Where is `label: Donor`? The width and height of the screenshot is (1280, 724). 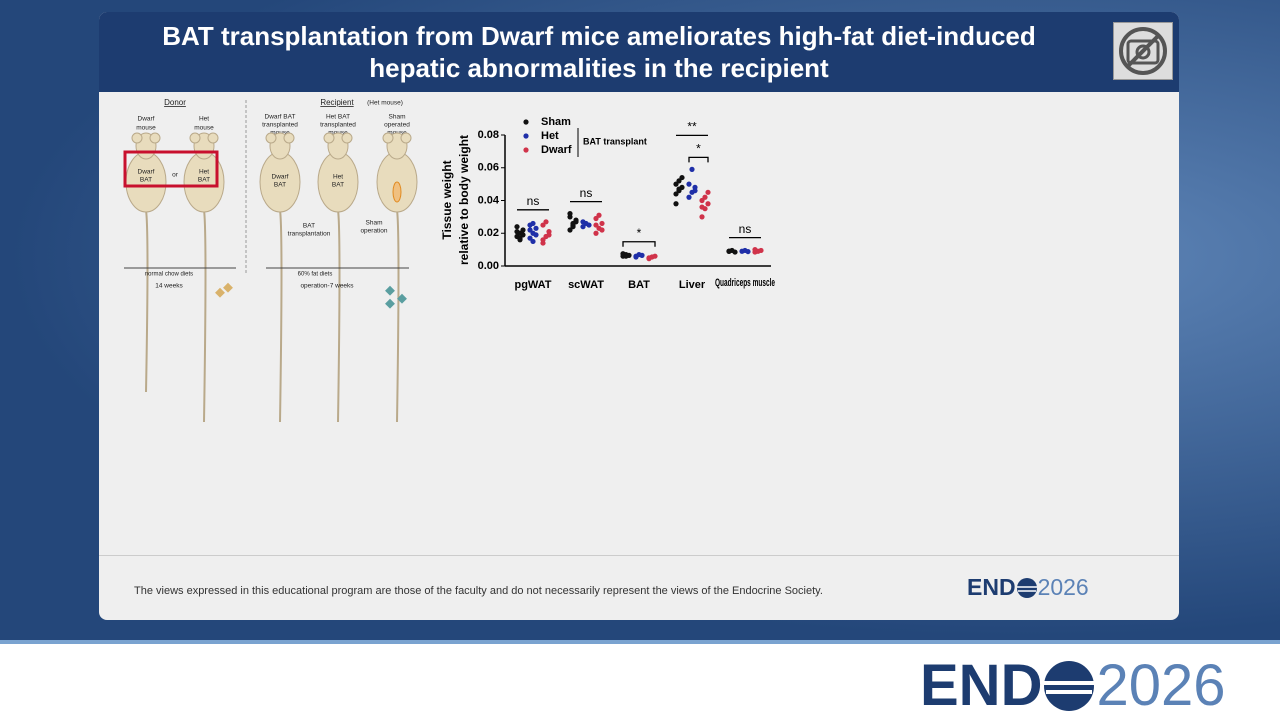
label: Donor is located at coordinates (175, 102).